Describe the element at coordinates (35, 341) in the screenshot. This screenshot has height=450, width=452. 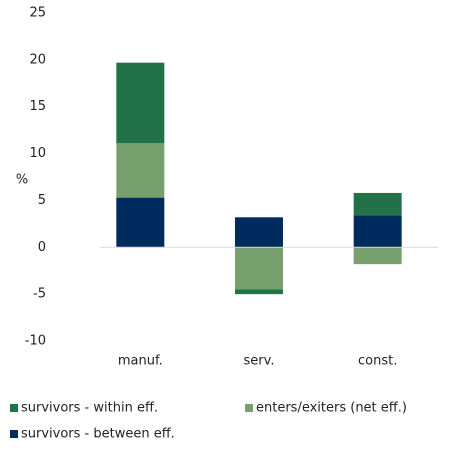
I see `y-tick-label: -10` at that location.